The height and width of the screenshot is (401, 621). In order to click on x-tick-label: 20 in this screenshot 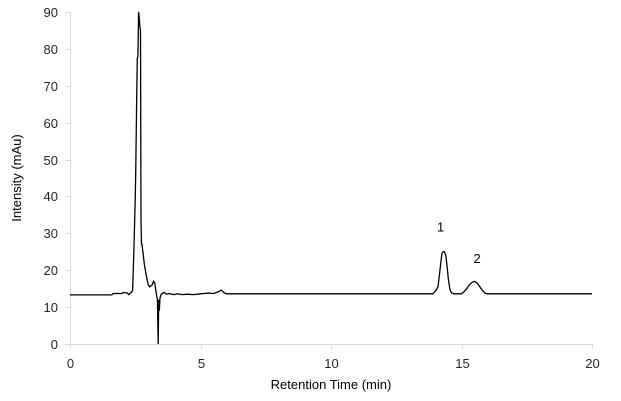, I will do `click(592, 363)`.